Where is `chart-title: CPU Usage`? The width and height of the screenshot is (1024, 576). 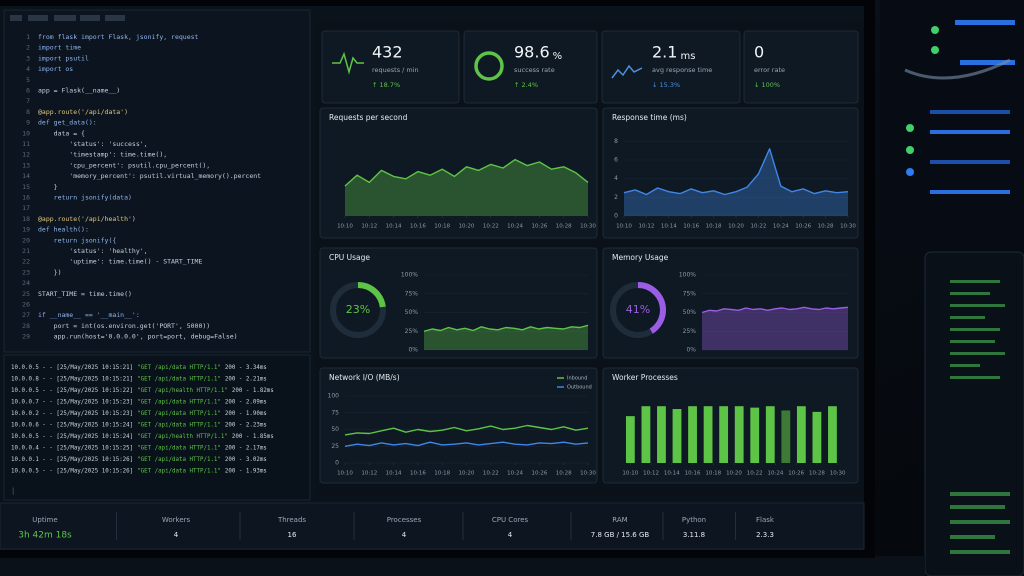
chart-title: CPU Usage is located at coordinates (349, 257).